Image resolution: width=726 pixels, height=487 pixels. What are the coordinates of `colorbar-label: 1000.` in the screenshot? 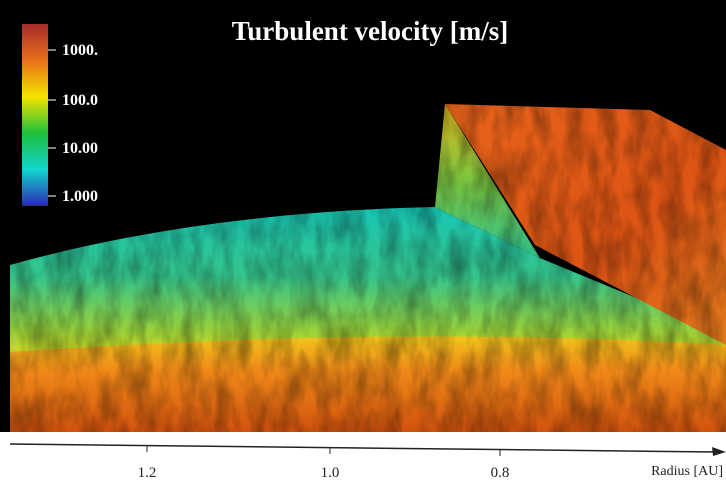 It's located at (80, 50).